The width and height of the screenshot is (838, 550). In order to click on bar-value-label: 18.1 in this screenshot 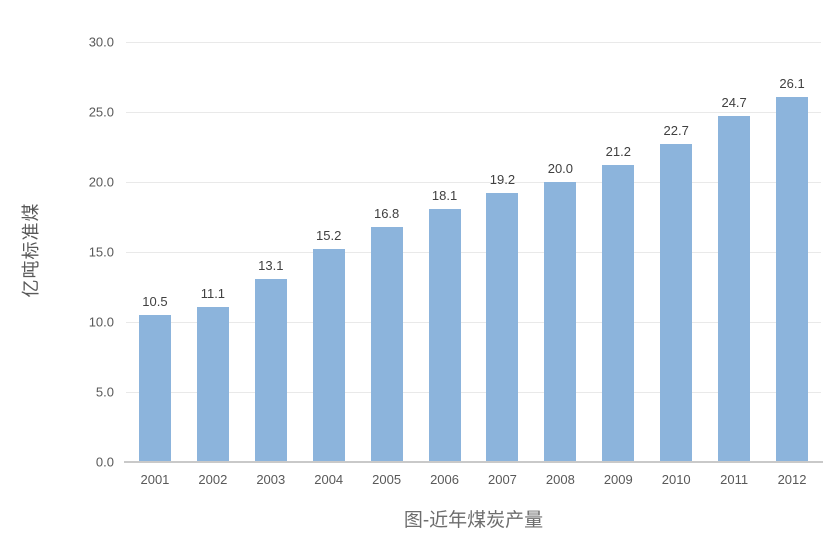, I will do `click(444, 195)`.